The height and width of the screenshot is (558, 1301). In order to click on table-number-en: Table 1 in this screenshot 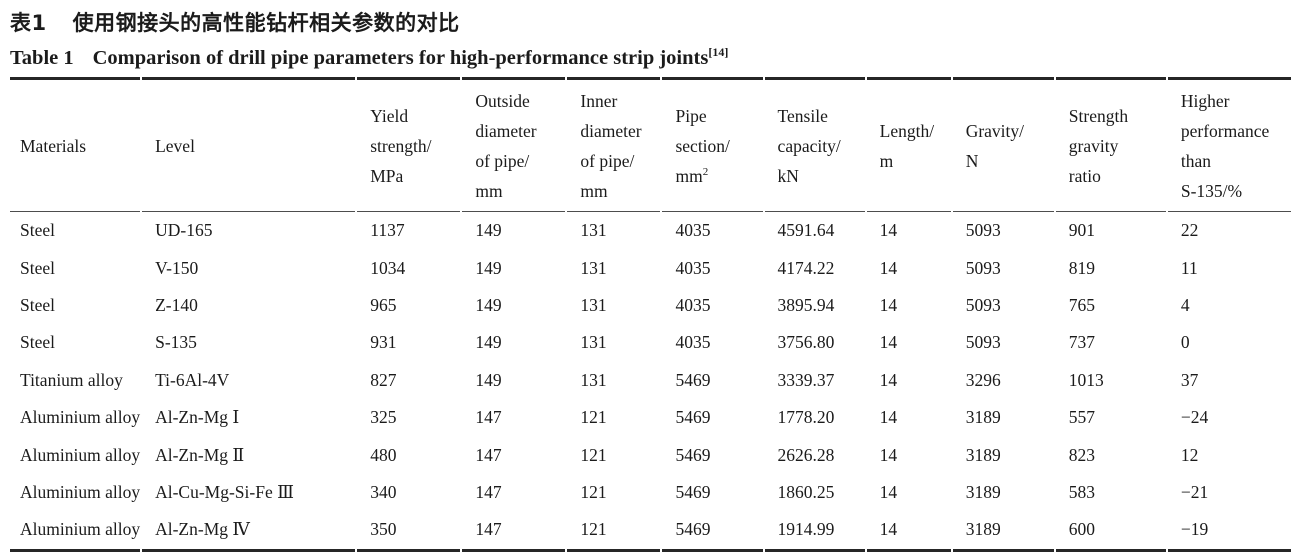, I will do `click(42, 58)`.